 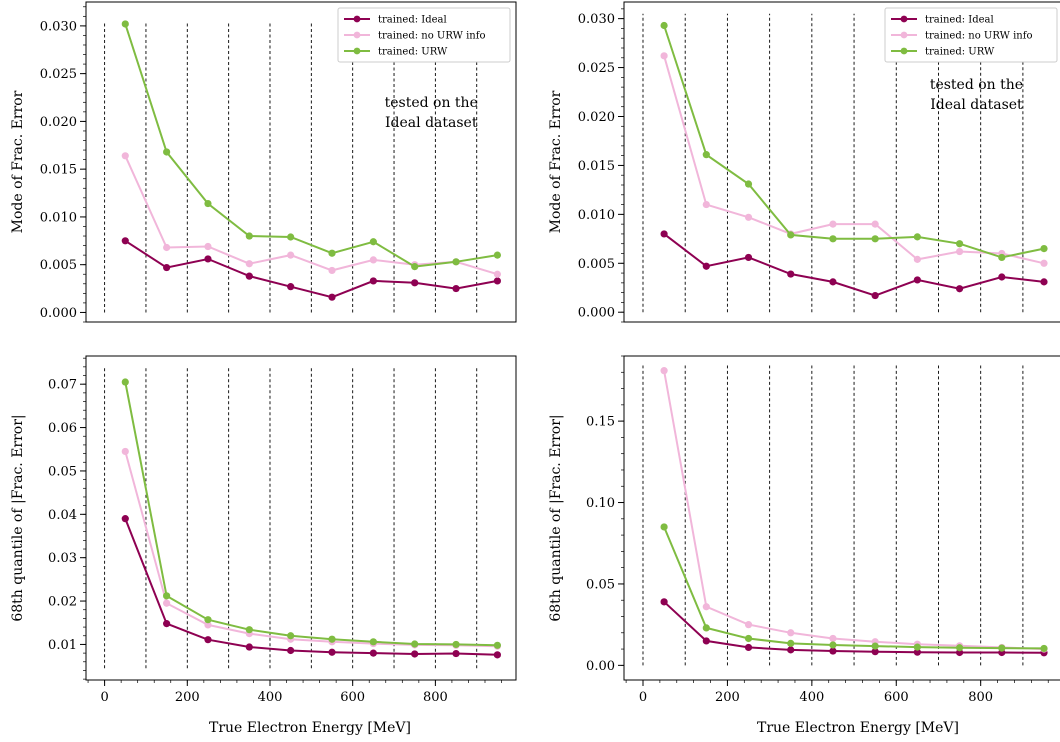 What do you see at coordinates (727, 697) in the screenshot?
I see `x-tick-label: 200` at bounding box center [727, 697].